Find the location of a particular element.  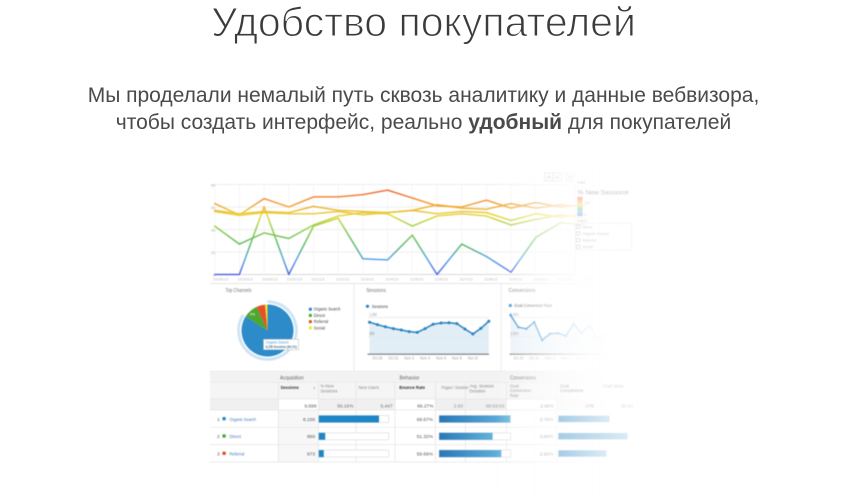

svg-text: 1 is located at coordinates (218, 420).